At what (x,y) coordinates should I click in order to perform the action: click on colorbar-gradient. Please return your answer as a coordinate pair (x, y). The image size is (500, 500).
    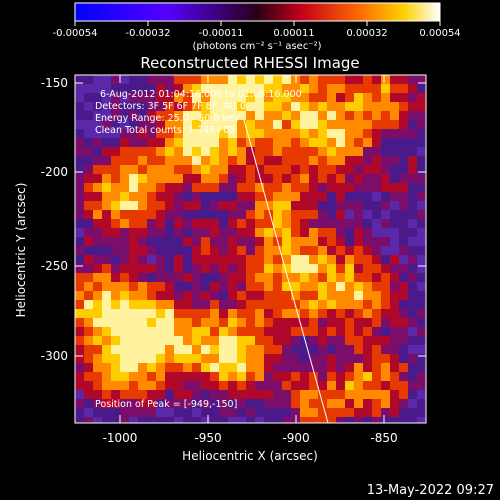
    Looking at the image, I should click on (257, 12).